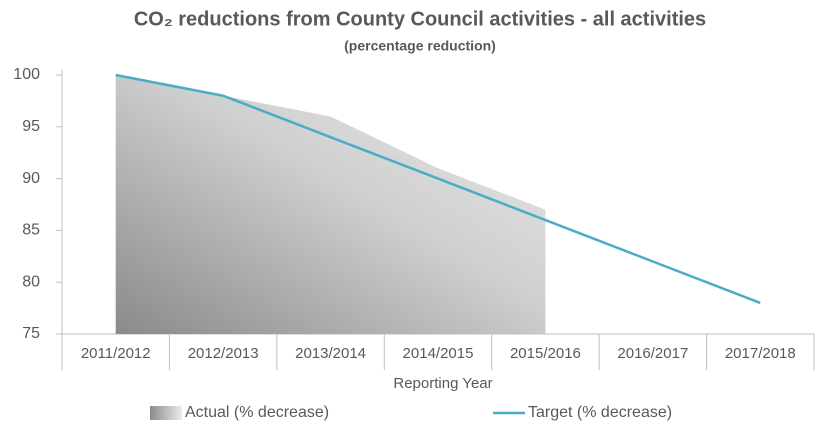  I want to click on legend-label: Actual (% decrease), so click(257, 412).